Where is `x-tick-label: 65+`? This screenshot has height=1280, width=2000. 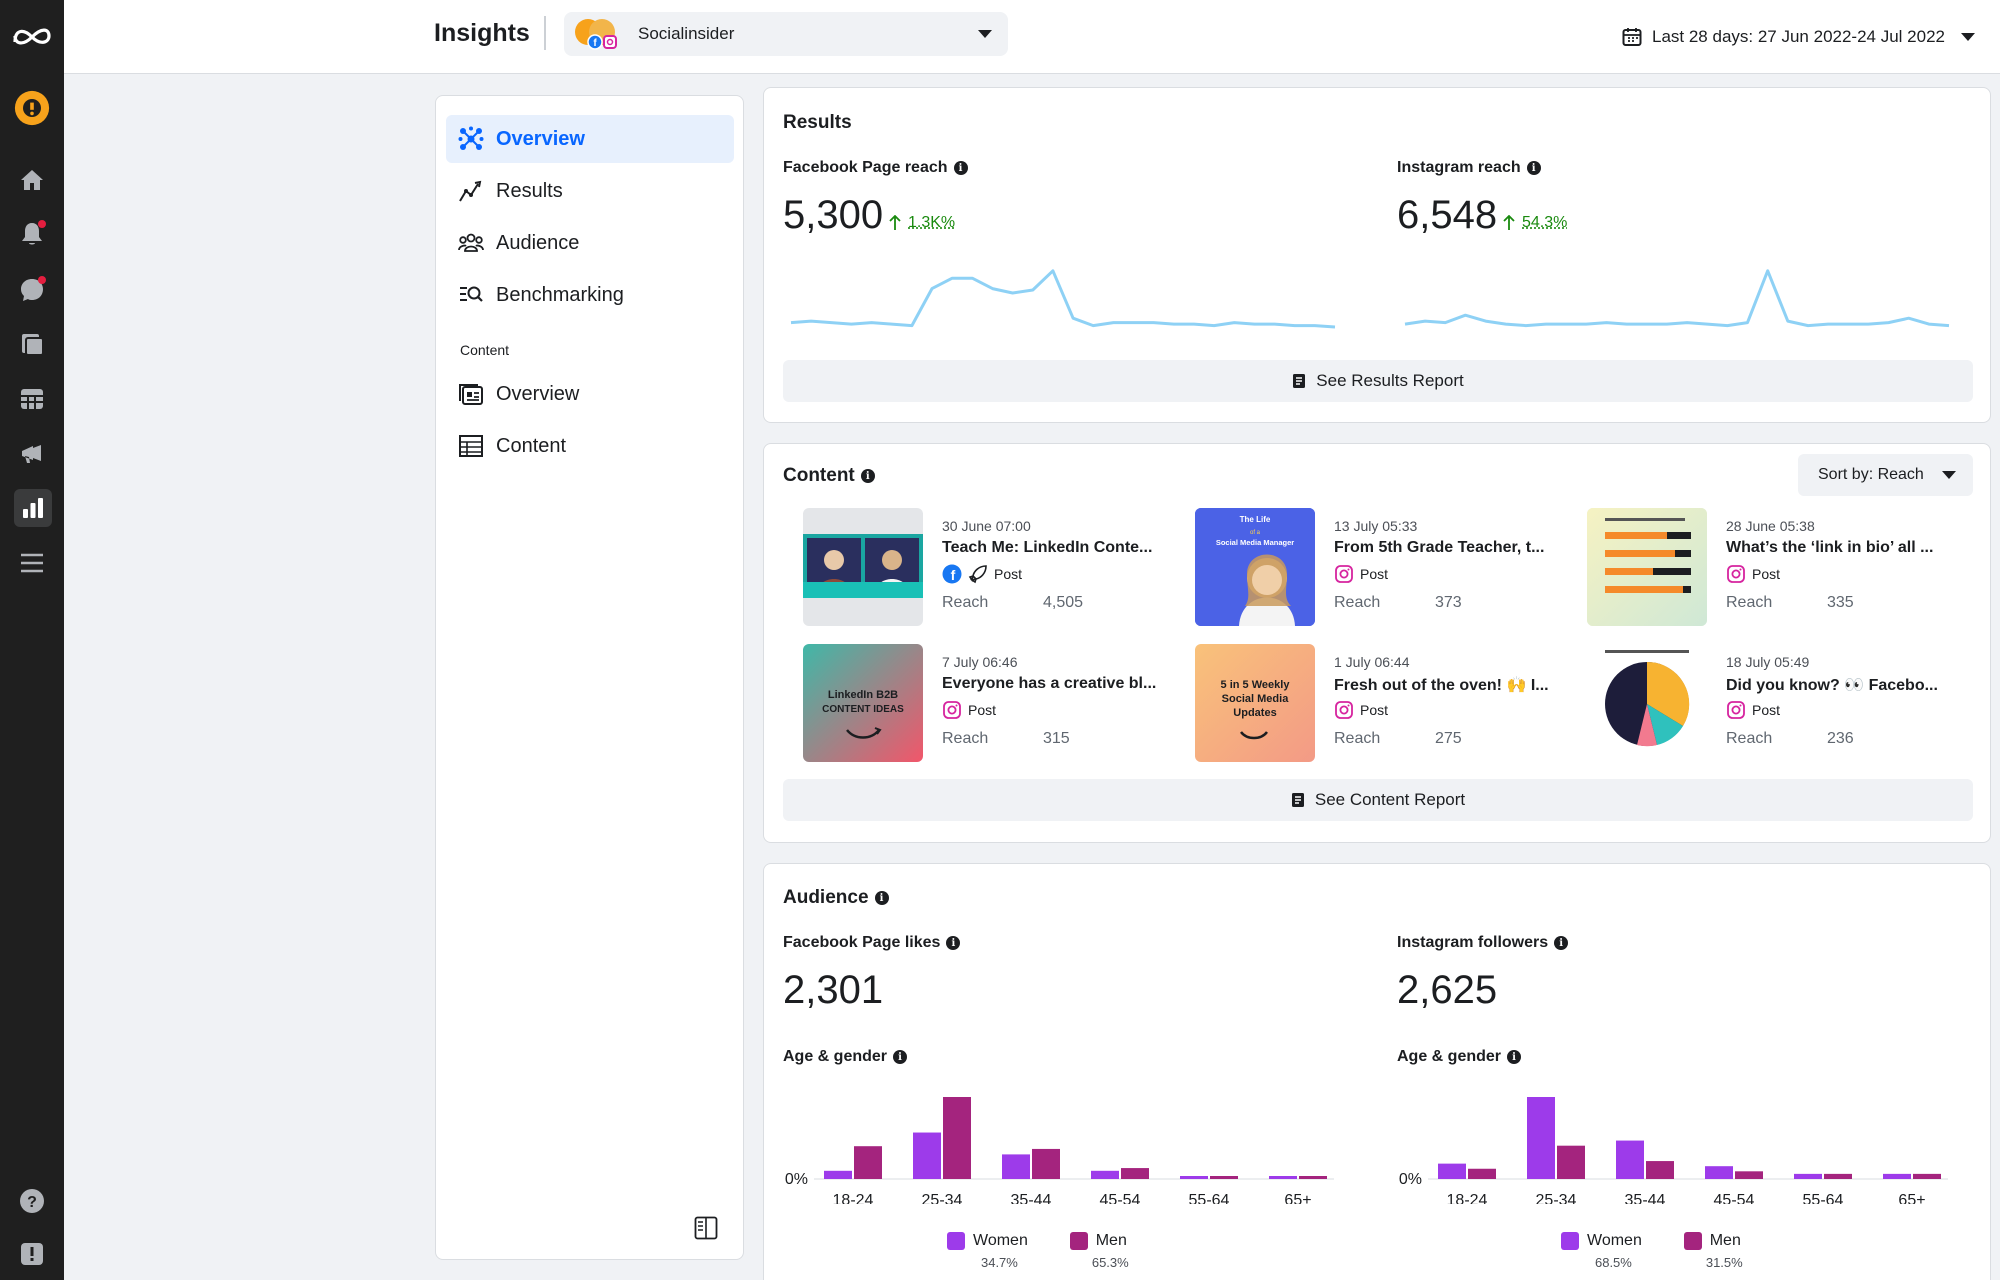 x-tick-label: 65+ is located at coordinates (1297, 1198).